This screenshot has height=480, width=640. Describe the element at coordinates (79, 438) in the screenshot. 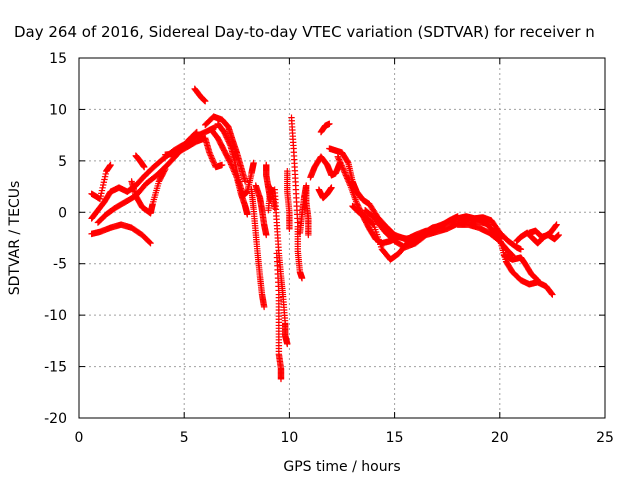

I see `x-tick-label: 0` at that location.